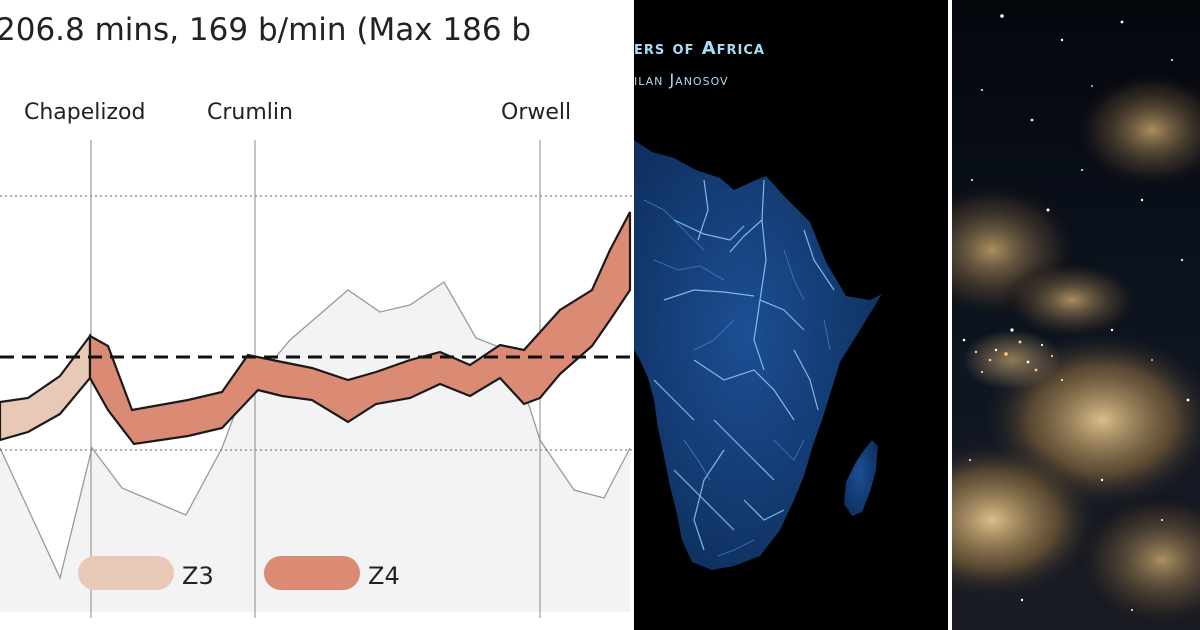 This screenshot has width=1200, height=630. Describe the element at coordinates (950, 315) in the screenshot. I see `panel-divider` at that location.